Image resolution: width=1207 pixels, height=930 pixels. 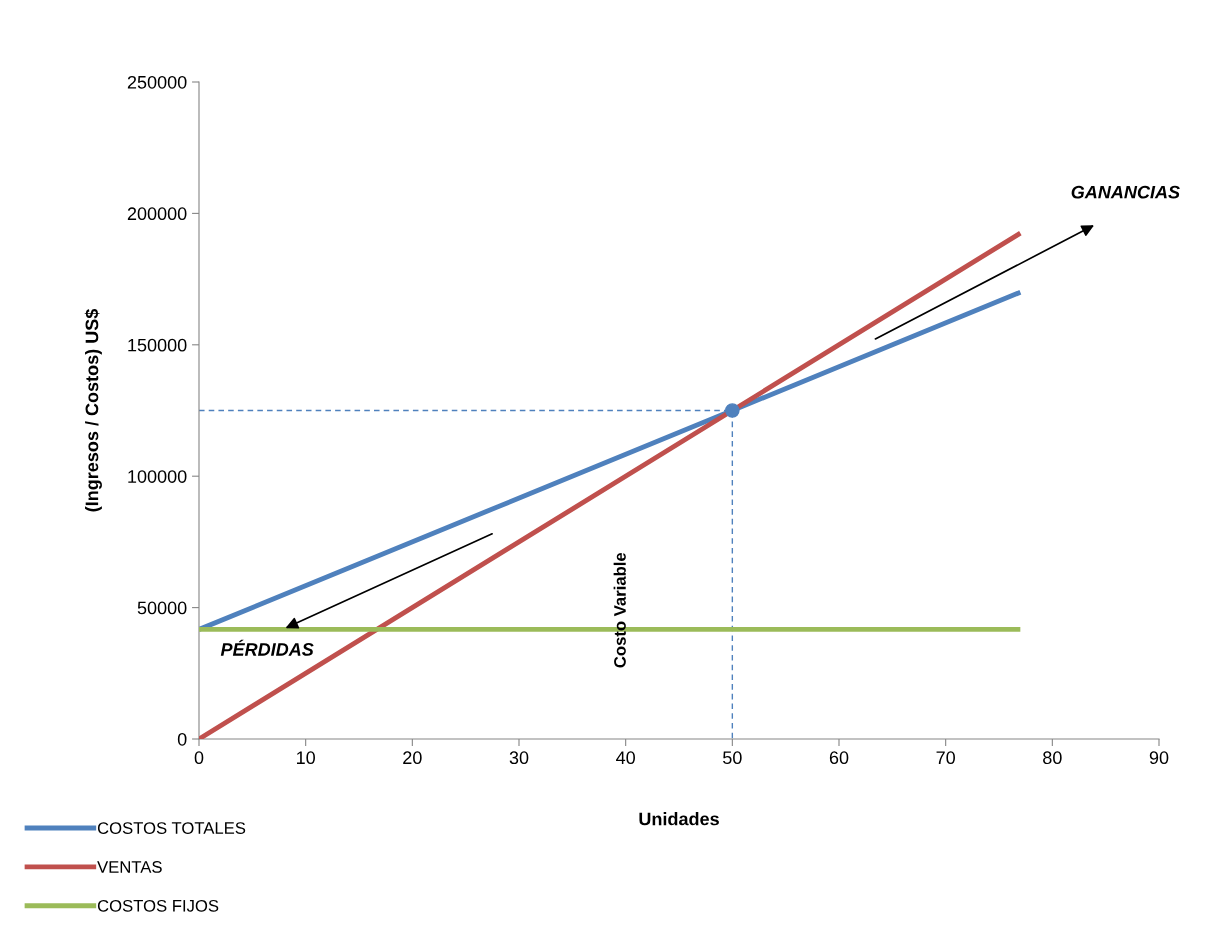 What do you see at coordinates (1159, 758) in the screenshot?
I see `x-tick-label: 90` at bounding box center [1159, 758].